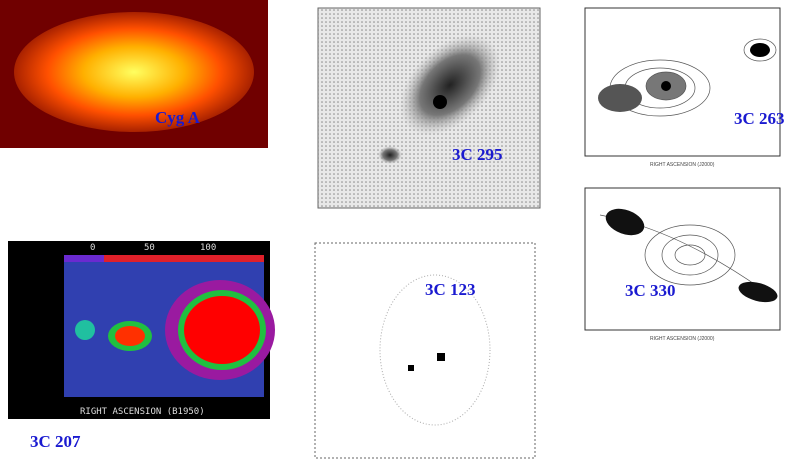 Image resolution: width=797 pixels, height=470 pixels. I want to click on 3c295-panel: 3C 295, so click(429, 108).